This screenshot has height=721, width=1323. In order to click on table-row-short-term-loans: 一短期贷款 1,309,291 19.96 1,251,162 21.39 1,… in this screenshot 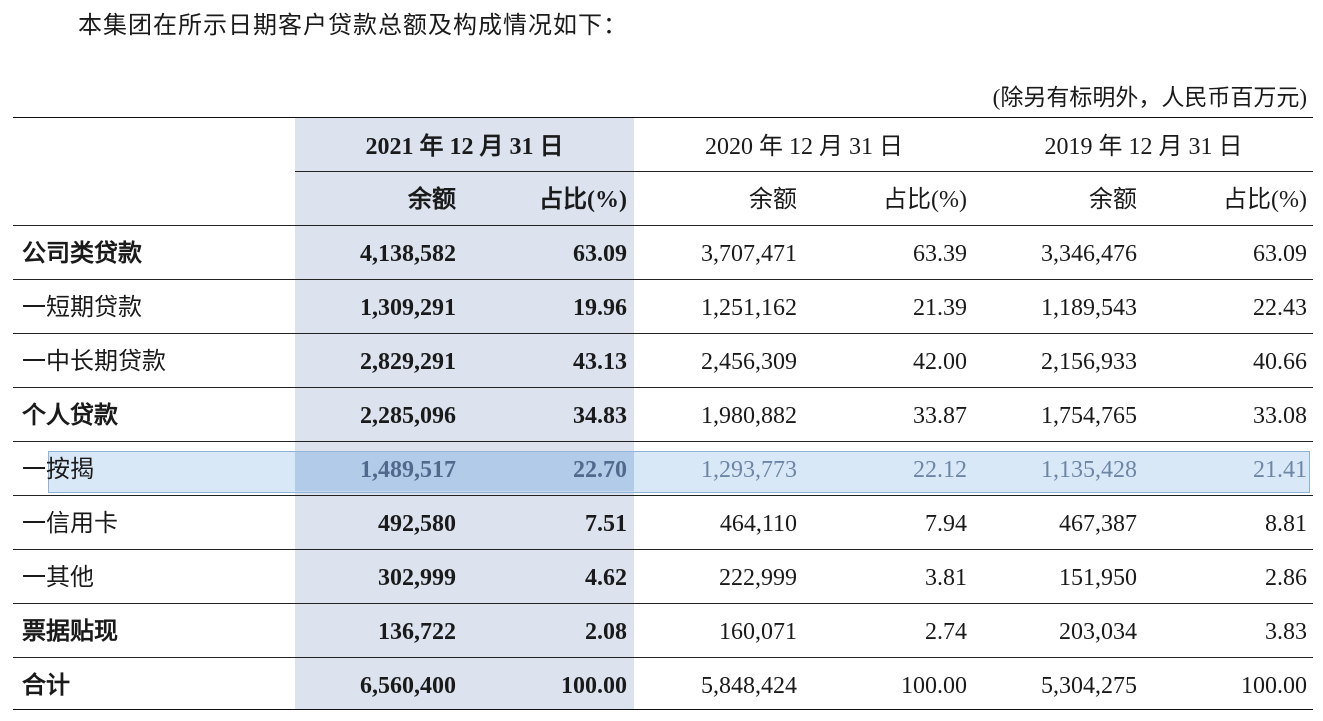, I will do `click(663, 308)`.